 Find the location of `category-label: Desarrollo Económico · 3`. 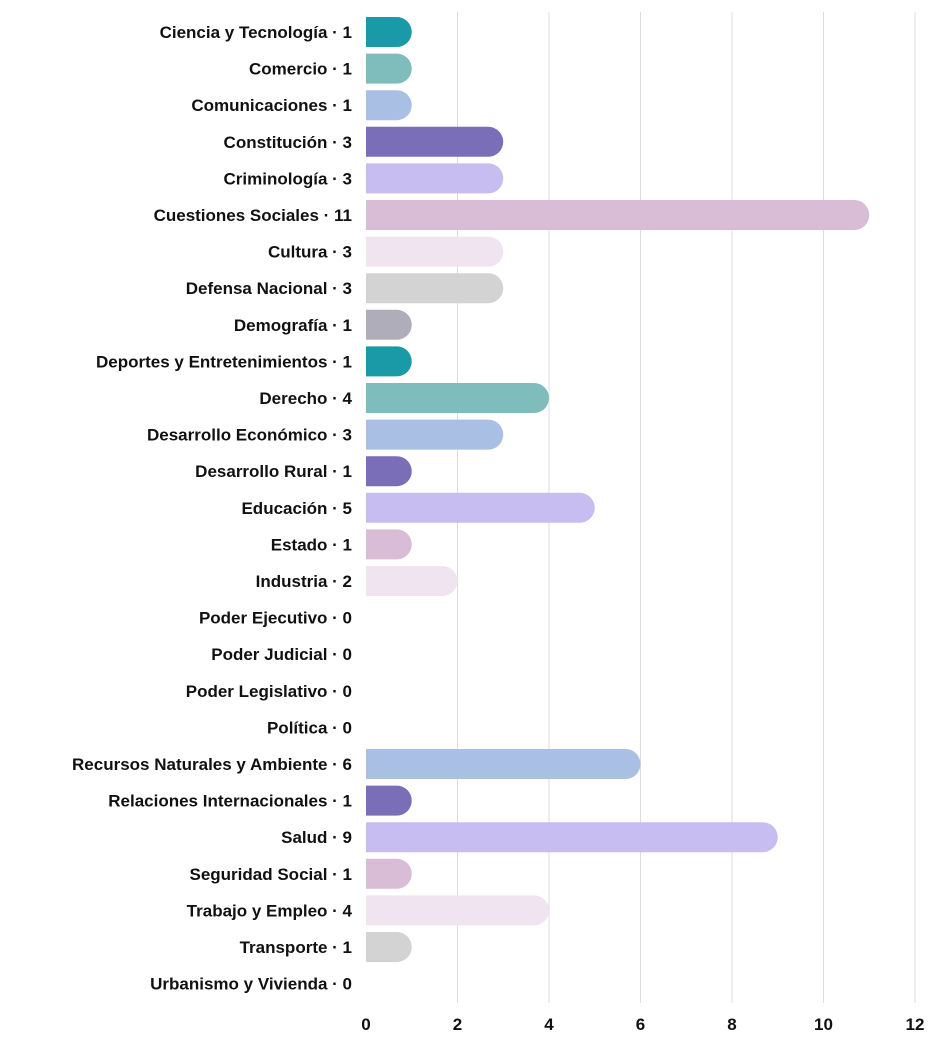

category-label: Desarrollo Económico · 3 is located at coordinates (249, 435).